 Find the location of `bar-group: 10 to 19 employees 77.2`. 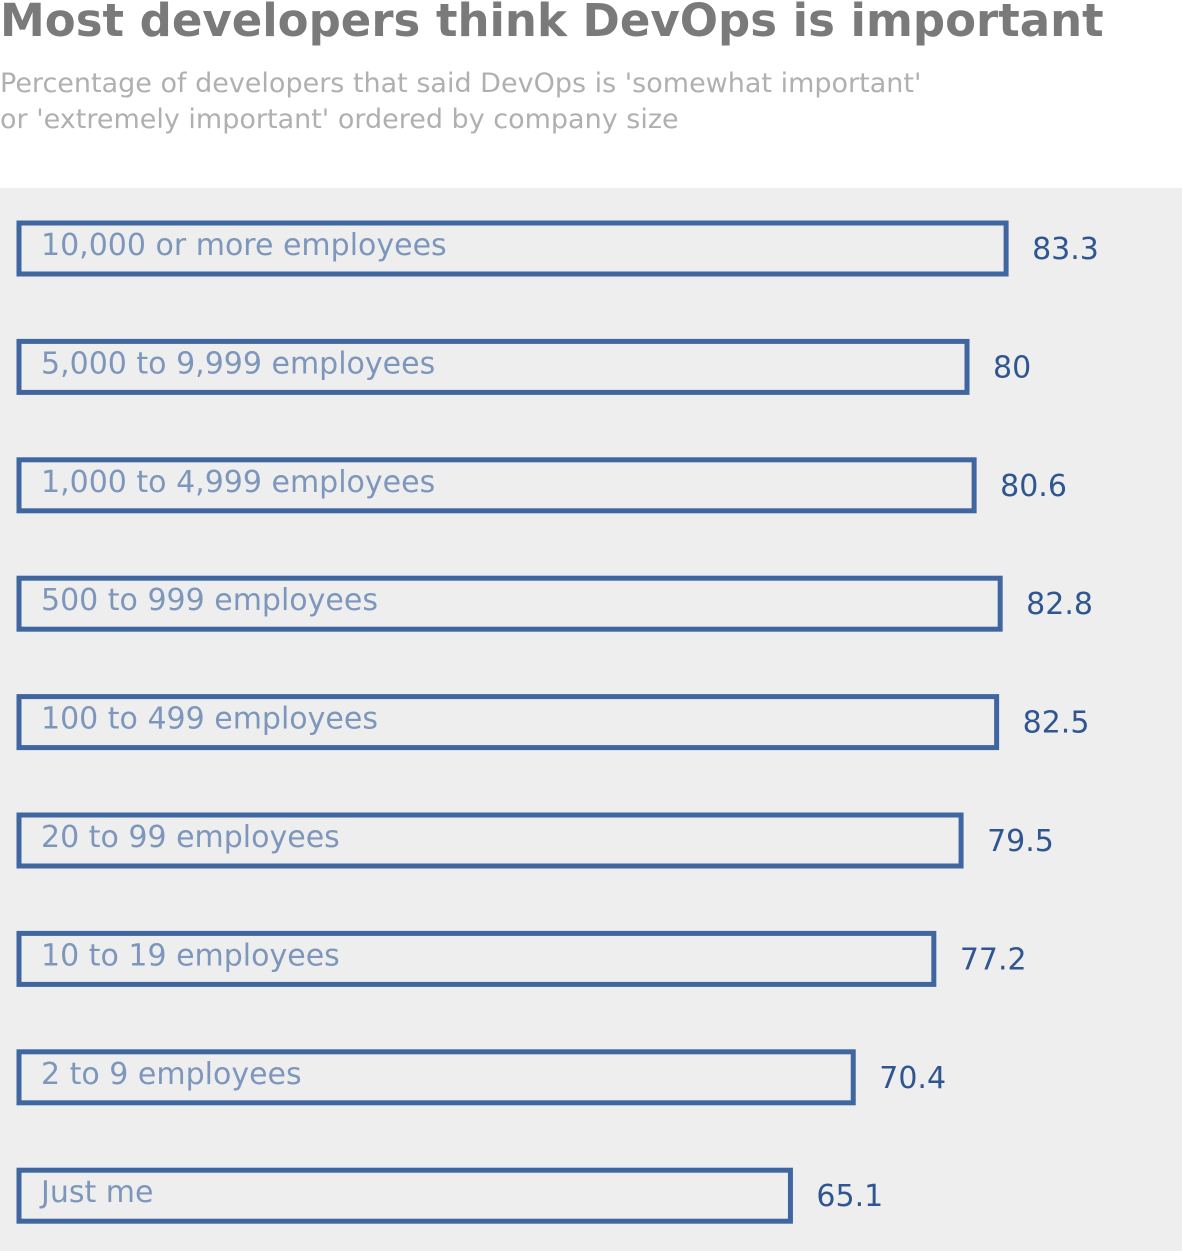

bar-group: 10 to 19 employees 77.2 is located at coordinates (521, 958).